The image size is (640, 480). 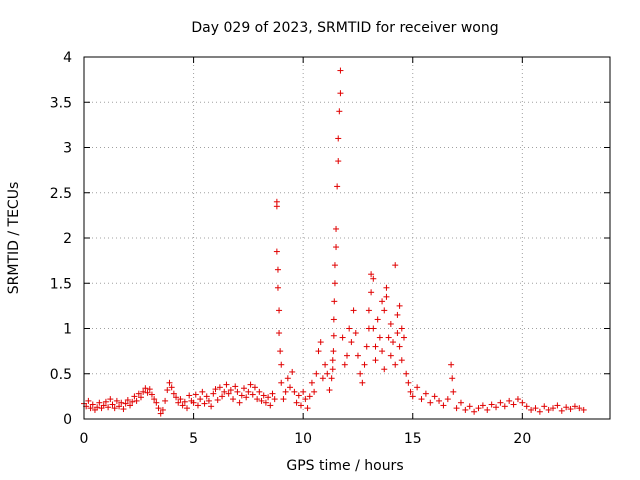 I want to click on x-tick-label: 0, so click(x=84, y=439).